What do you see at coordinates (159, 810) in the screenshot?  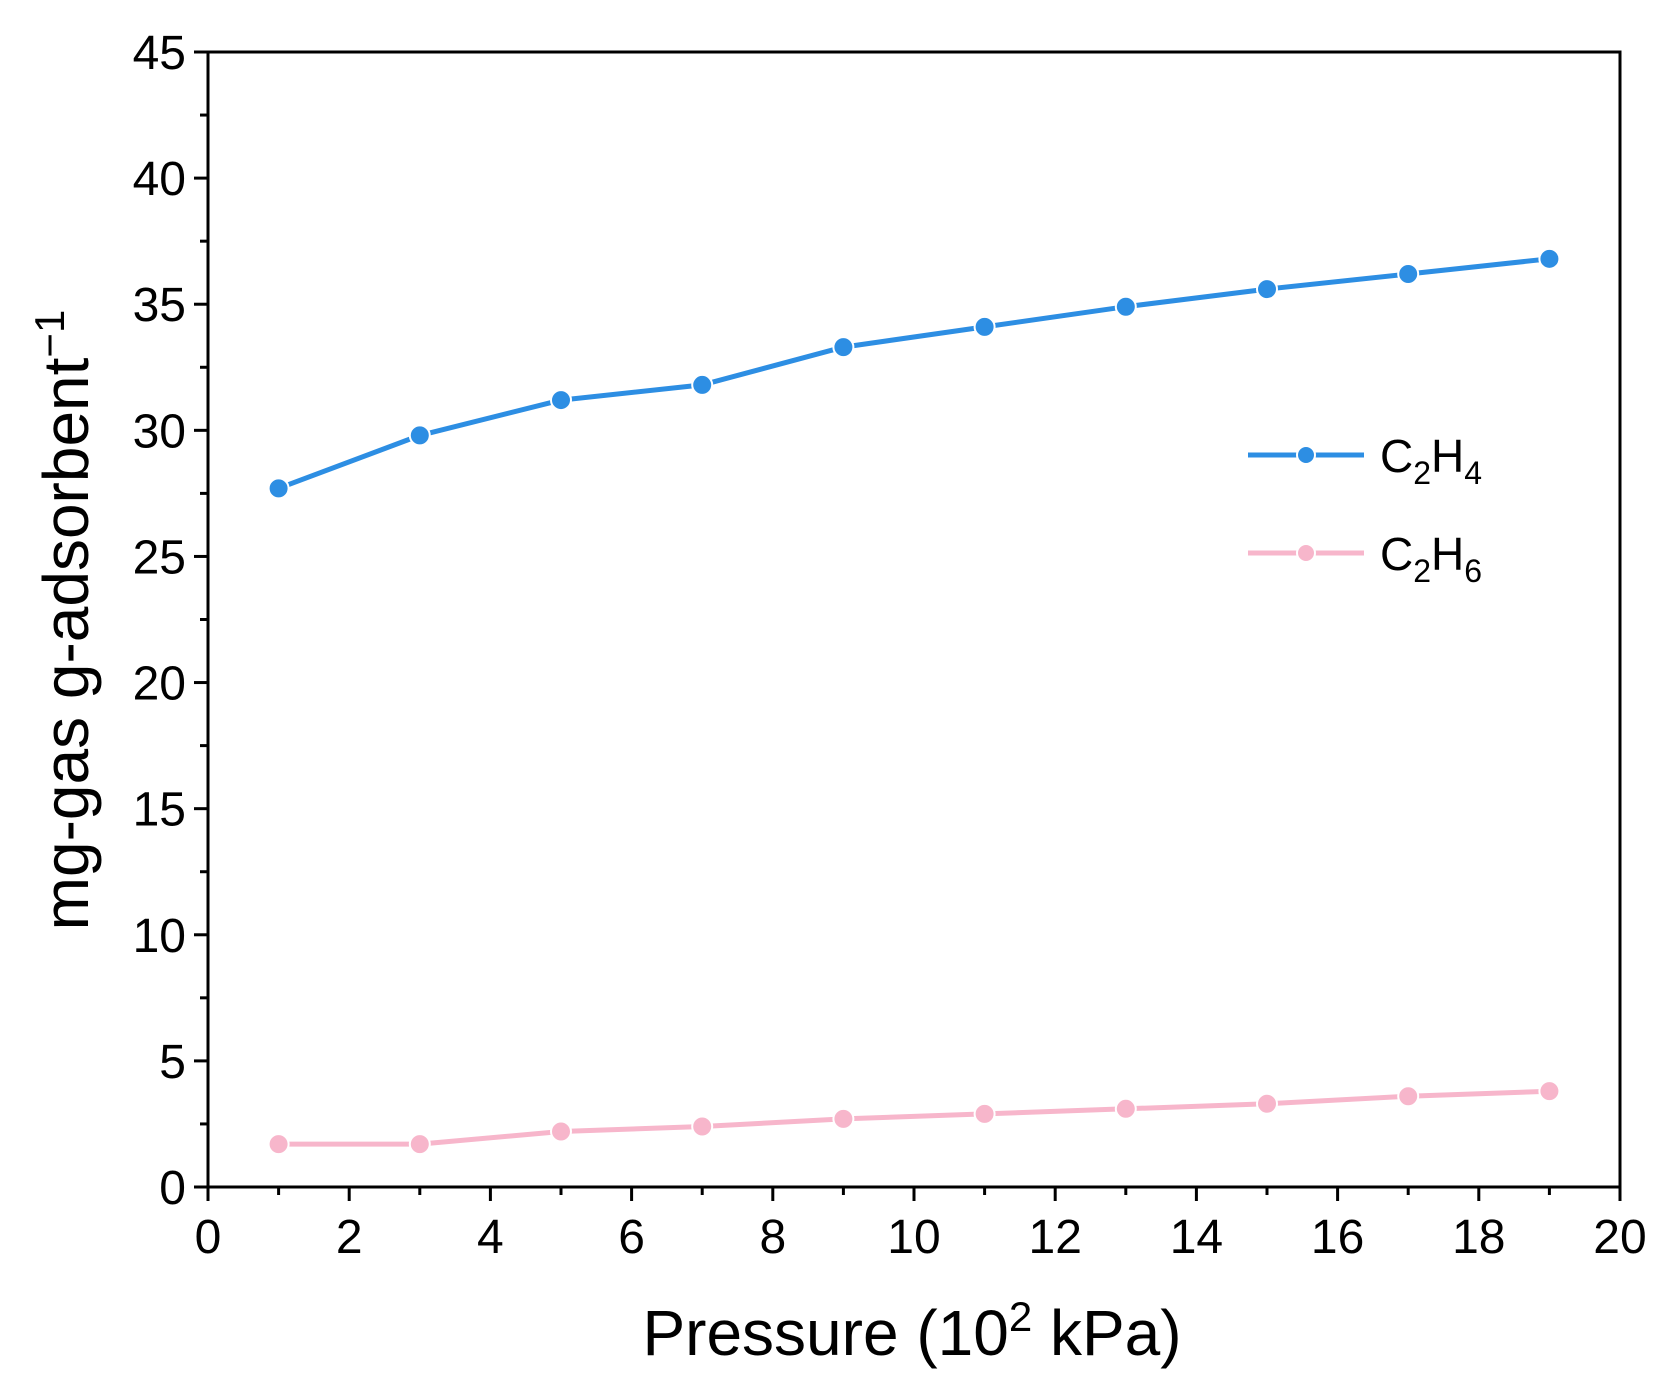 I see `y-tick-label: 15` at bounding box center [159, 810].